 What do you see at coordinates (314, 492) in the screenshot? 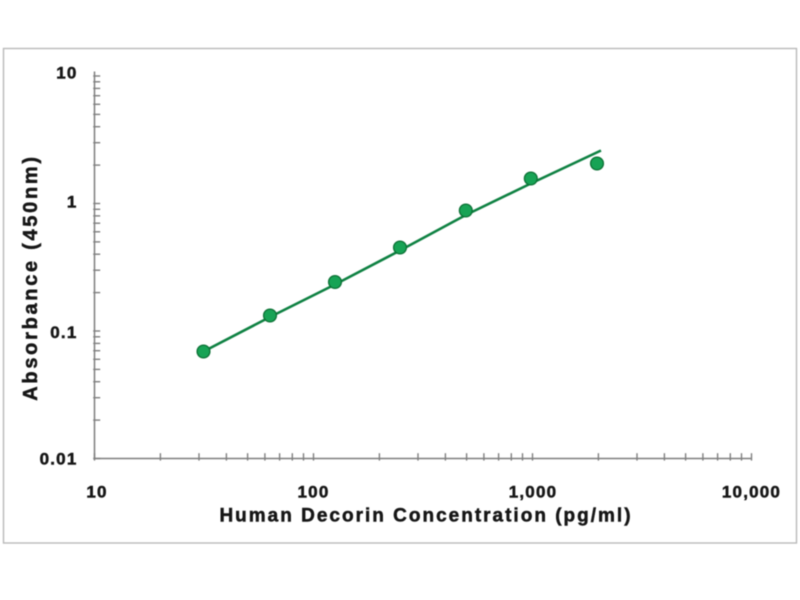
I see `svg-text: 100` at bounding box center [314, 492].